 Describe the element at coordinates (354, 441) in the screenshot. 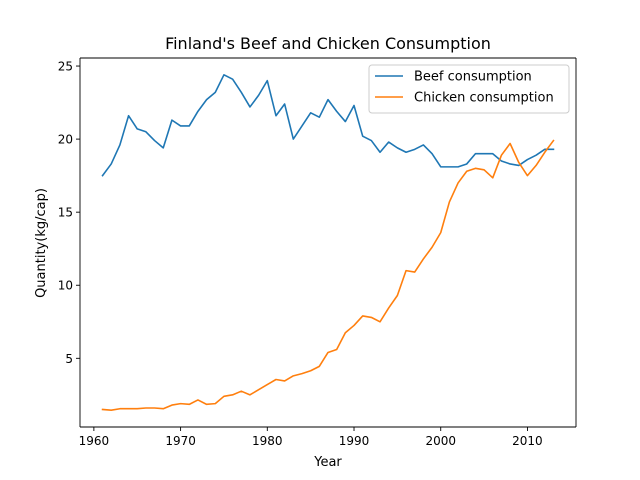

I see `x-tick-label: 1990` at that location.